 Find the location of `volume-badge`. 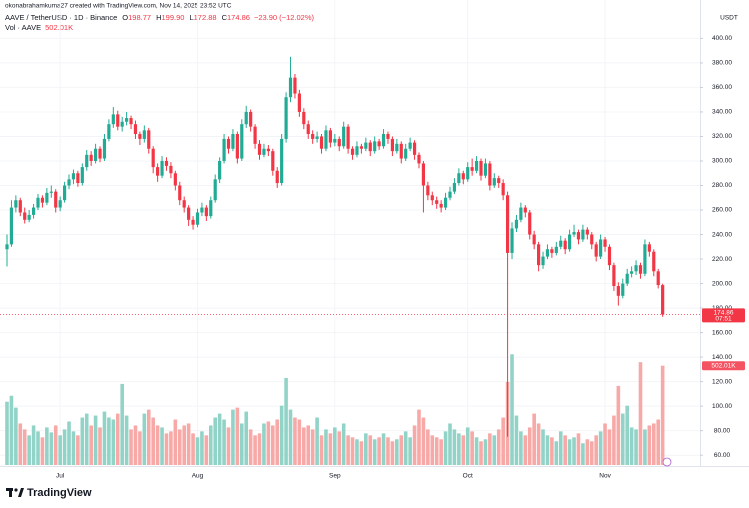

volume-badge is located at coordinates (723, 366).